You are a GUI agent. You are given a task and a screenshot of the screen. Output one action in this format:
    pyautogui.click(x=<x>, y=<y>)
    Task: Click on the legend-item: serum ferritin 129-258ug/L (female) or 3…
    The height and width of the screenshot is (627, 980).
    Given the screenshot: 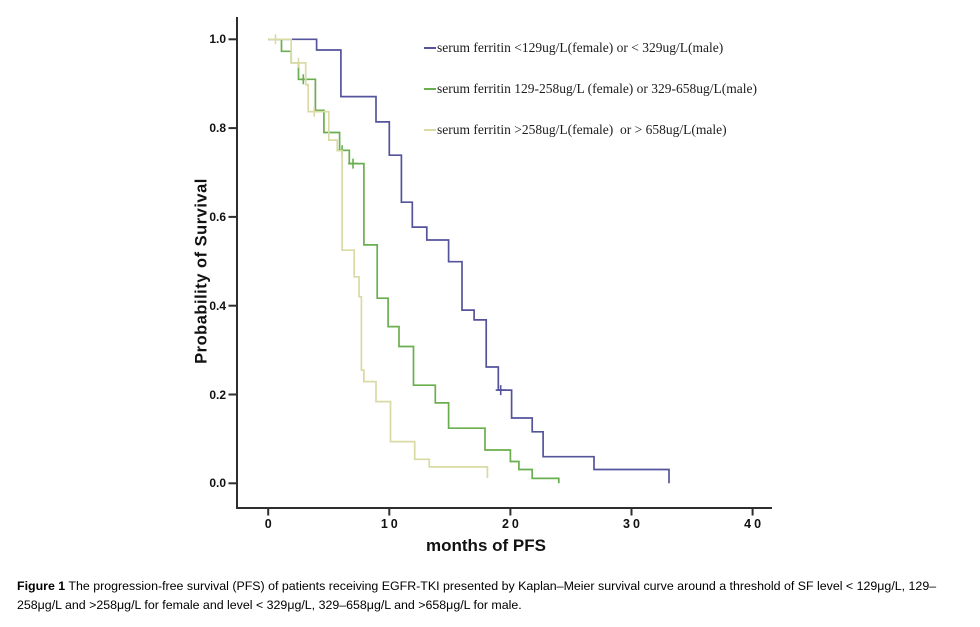 What is the action you would take?
    pyautogui.click(x=590, y=89)
    